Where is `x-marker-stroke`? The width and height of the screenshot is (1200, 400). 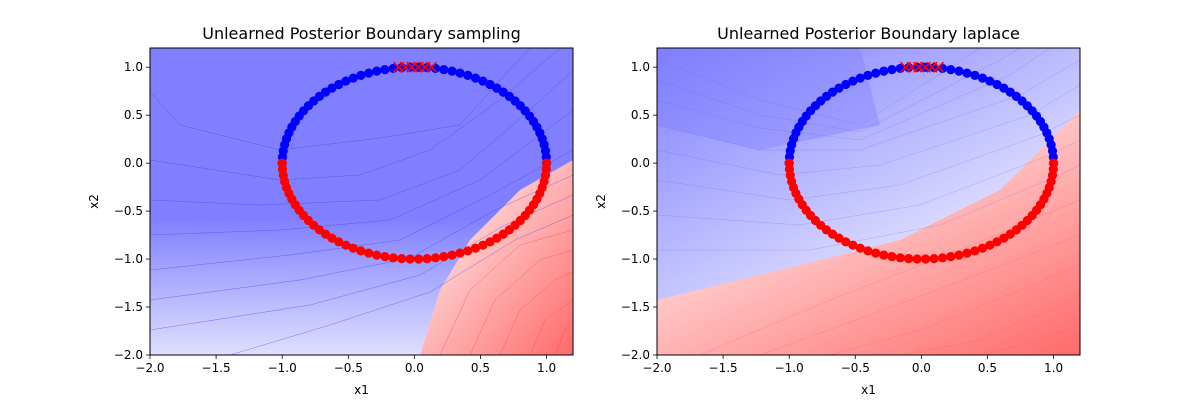
x-marker-stroke is located at coordinates (431, 67).